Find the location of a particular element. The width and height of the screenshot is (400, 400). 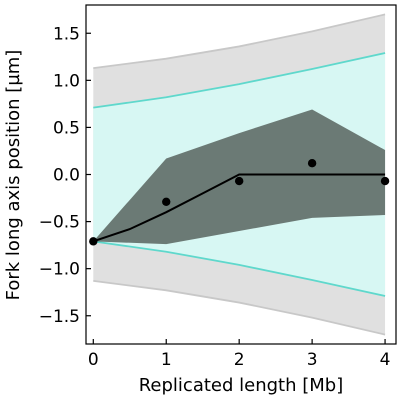

y-tick-label: −1.5 is located at coordinates (59, 317).